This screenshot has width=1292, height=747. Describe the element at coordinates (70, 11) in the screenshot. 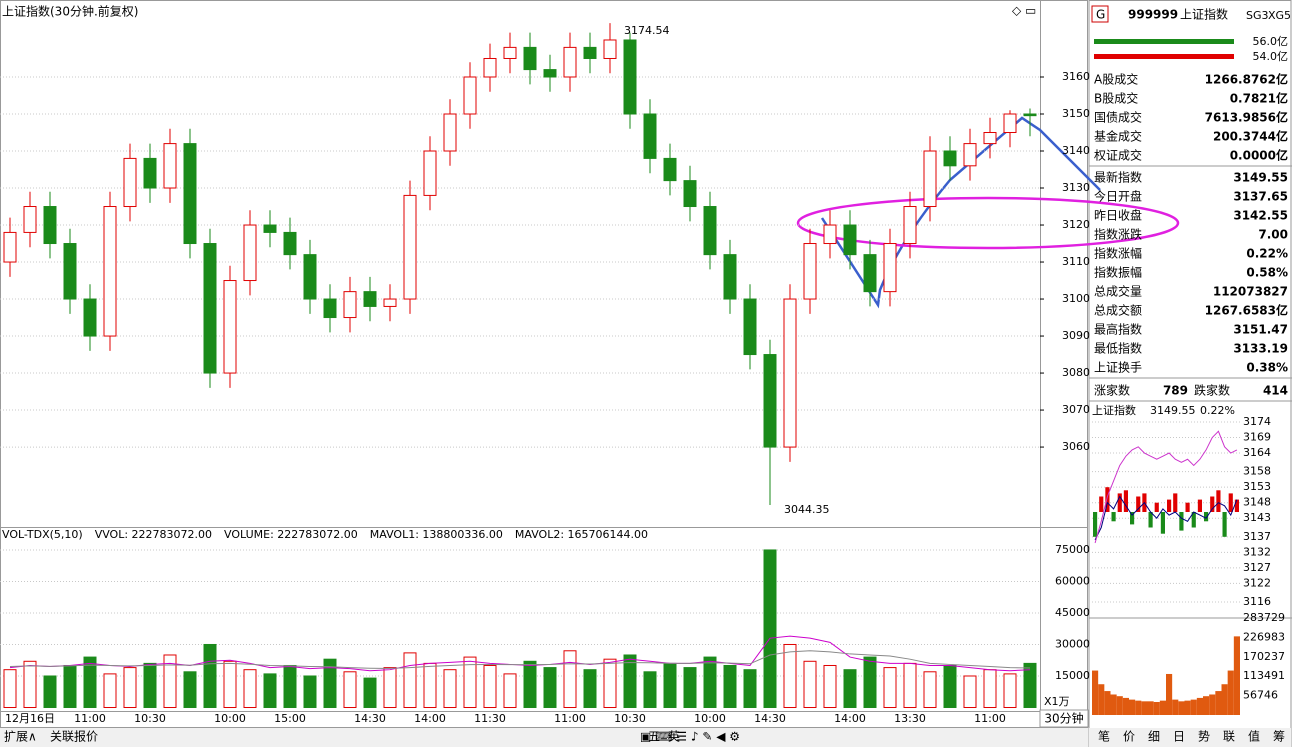

I see `chart-title: 上证指数(30分钟.前复权)` at that location.